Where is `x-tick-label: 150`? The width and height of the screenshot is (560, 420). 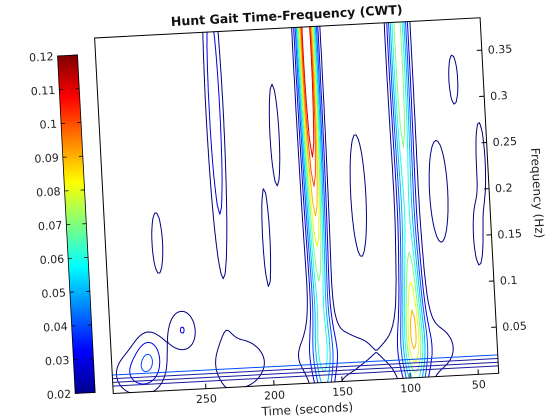
x-tick-label: 150 is located at coordinates (343, 392).